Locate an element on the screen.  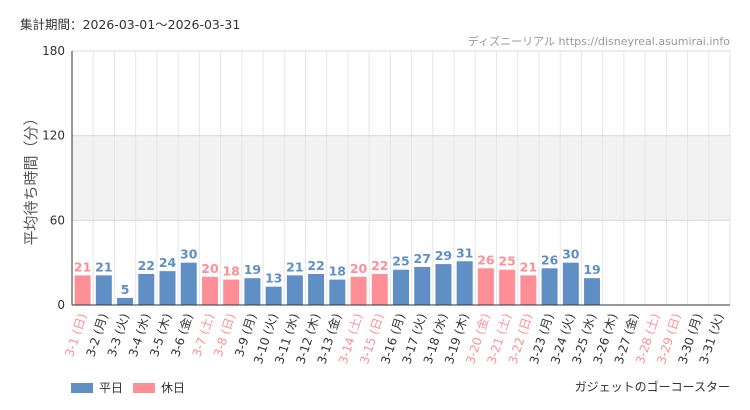
value-label: 29 is located at coordinates (443, 255).